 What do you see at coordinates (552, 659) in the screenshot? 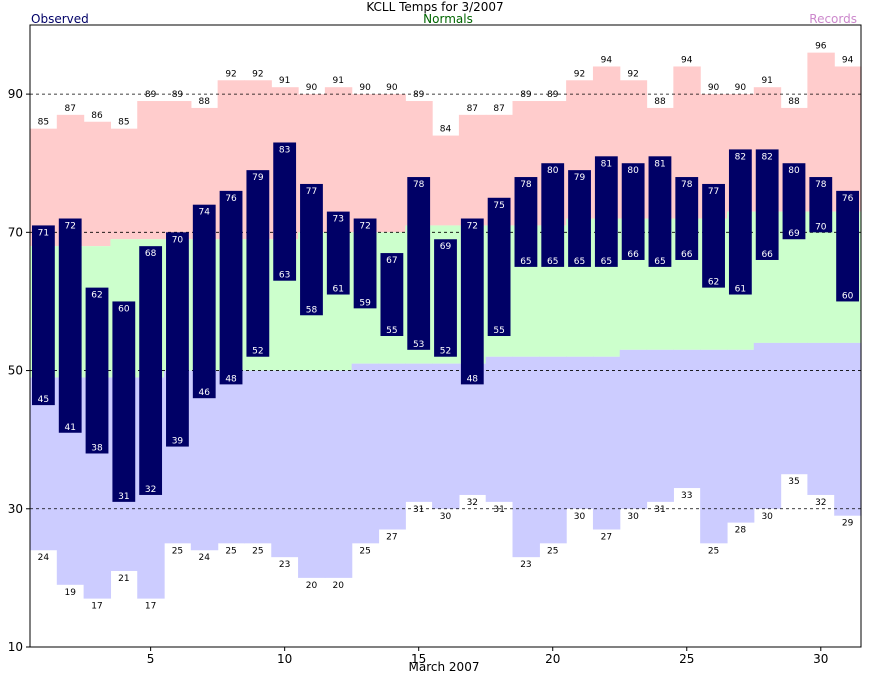
I see `x-tick-label: 20` at bounding box center [552, 659].